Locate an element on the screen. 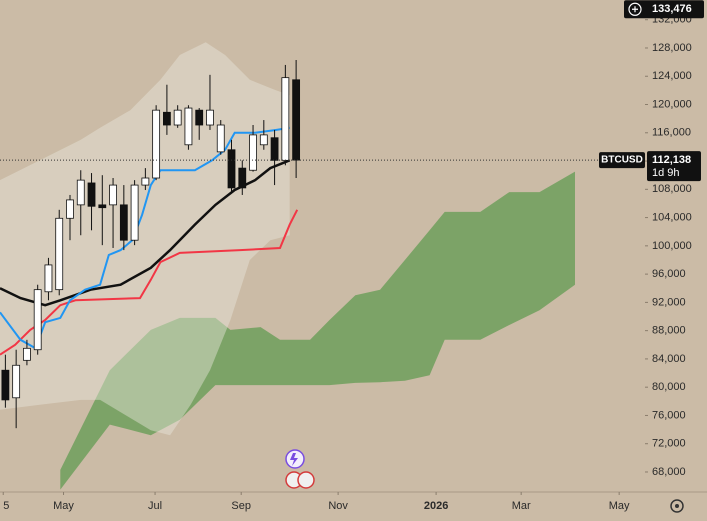  price-label: 112,138 is located at coordinates (671, 160).